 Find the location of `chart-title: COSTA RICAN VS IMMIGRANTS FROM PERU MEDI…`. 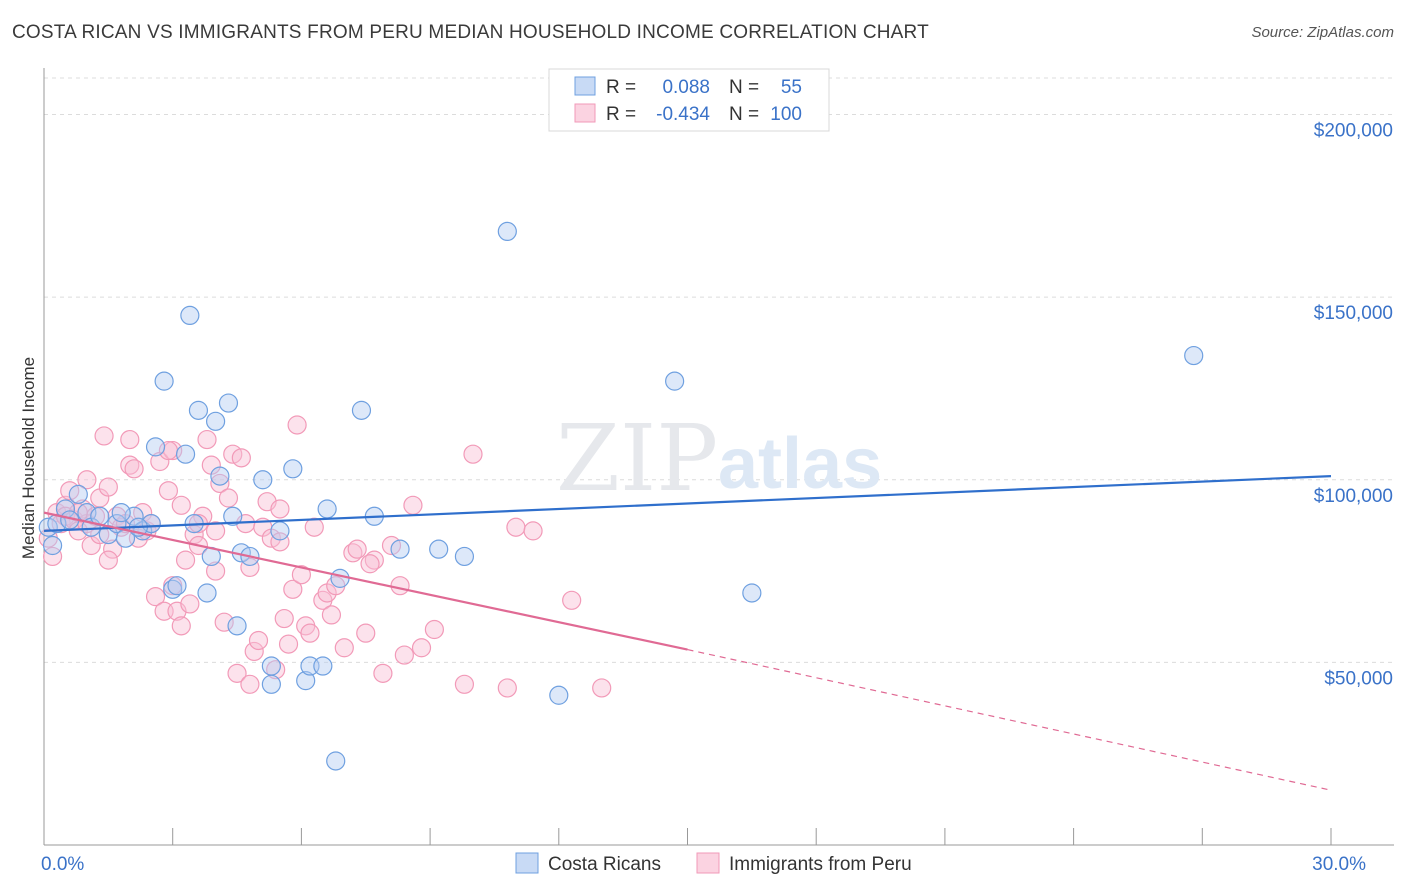

chart-title: COSTA RICAN VS IMMIGRANTS FROM PERU MEDI… is located at coordinates (470, 32).